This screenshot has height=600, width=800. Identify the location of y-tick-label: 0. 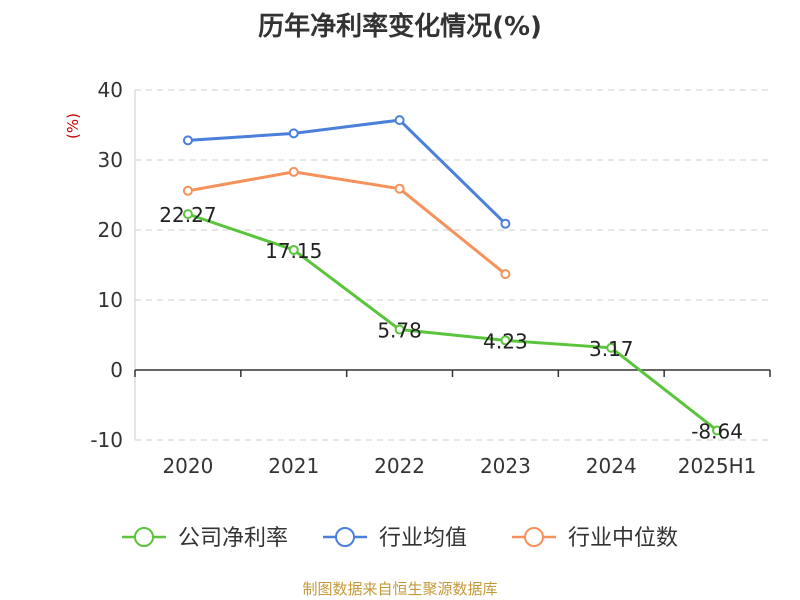
(116, 370).